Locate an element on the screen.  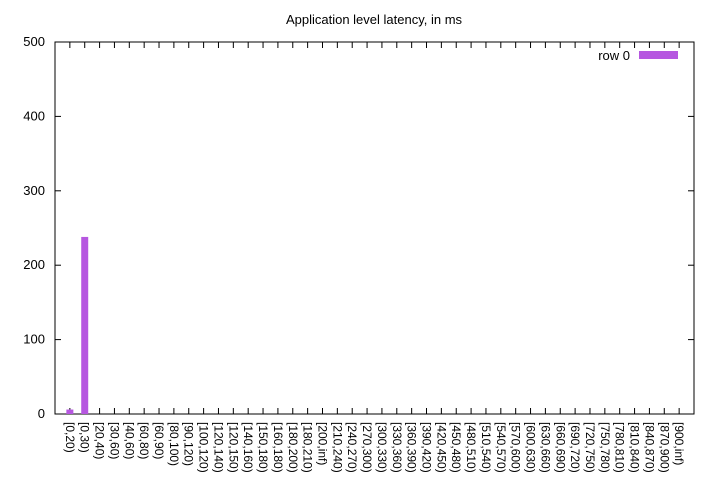
x-tick-label: [180,200) is located at coordinates (293, 447).